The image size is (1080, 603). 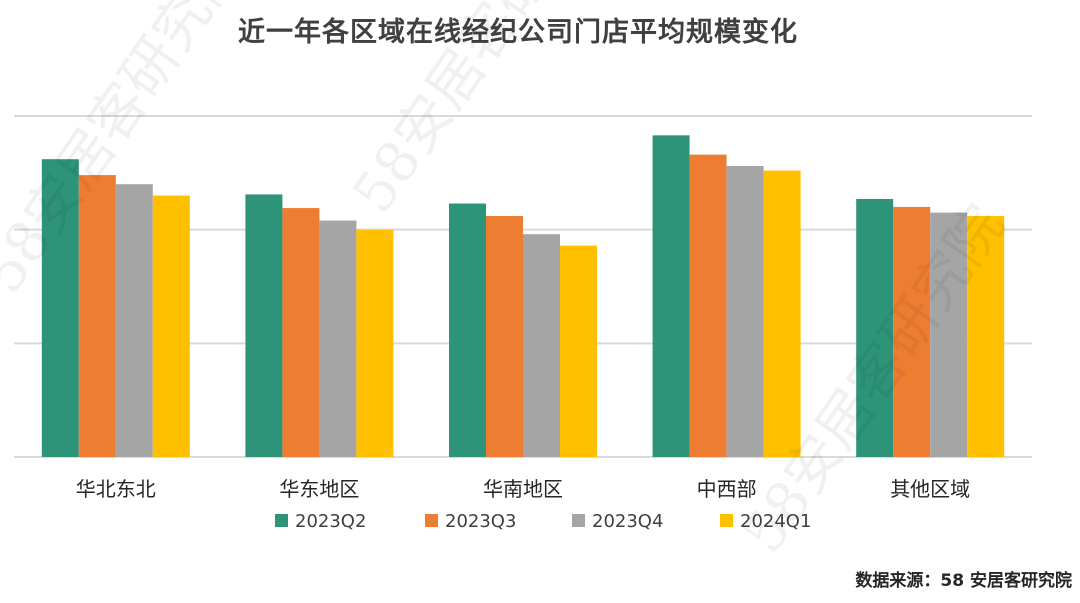 I want to click on legend-label: 2023Q3, so click(x=480, y=521).